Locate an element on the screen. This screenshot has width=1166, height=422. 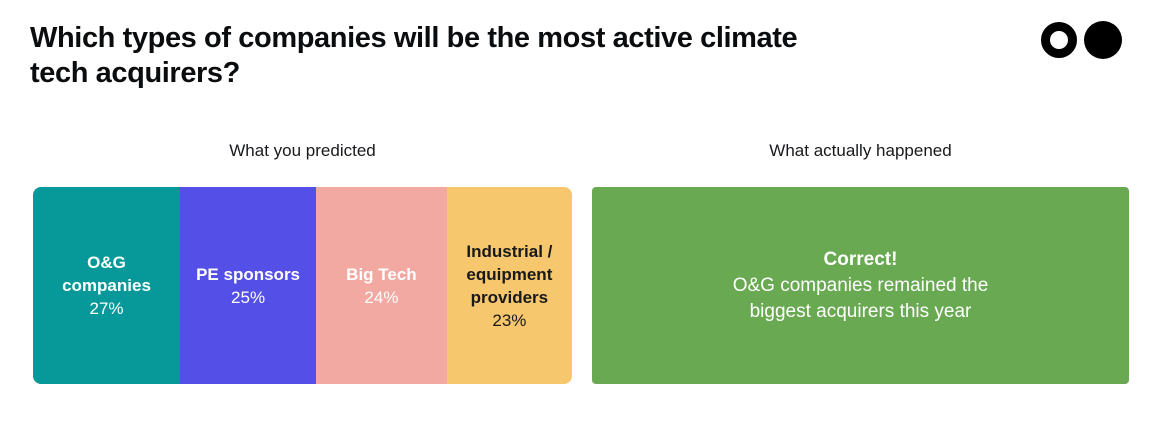
bar-segment-og-companies: O&G companies 27% is located at coordinates (106, 285).